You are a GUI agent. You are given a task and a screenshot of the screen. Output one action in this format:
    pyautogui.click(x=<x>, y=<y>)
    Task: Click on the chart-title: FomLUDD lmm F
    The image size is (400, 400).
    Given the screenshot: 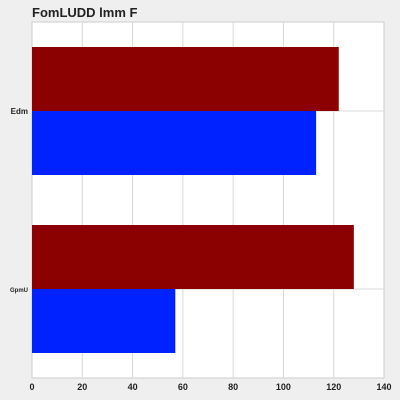 What is the action you would take?
    pyautogui.click(x=85, y=12)
    